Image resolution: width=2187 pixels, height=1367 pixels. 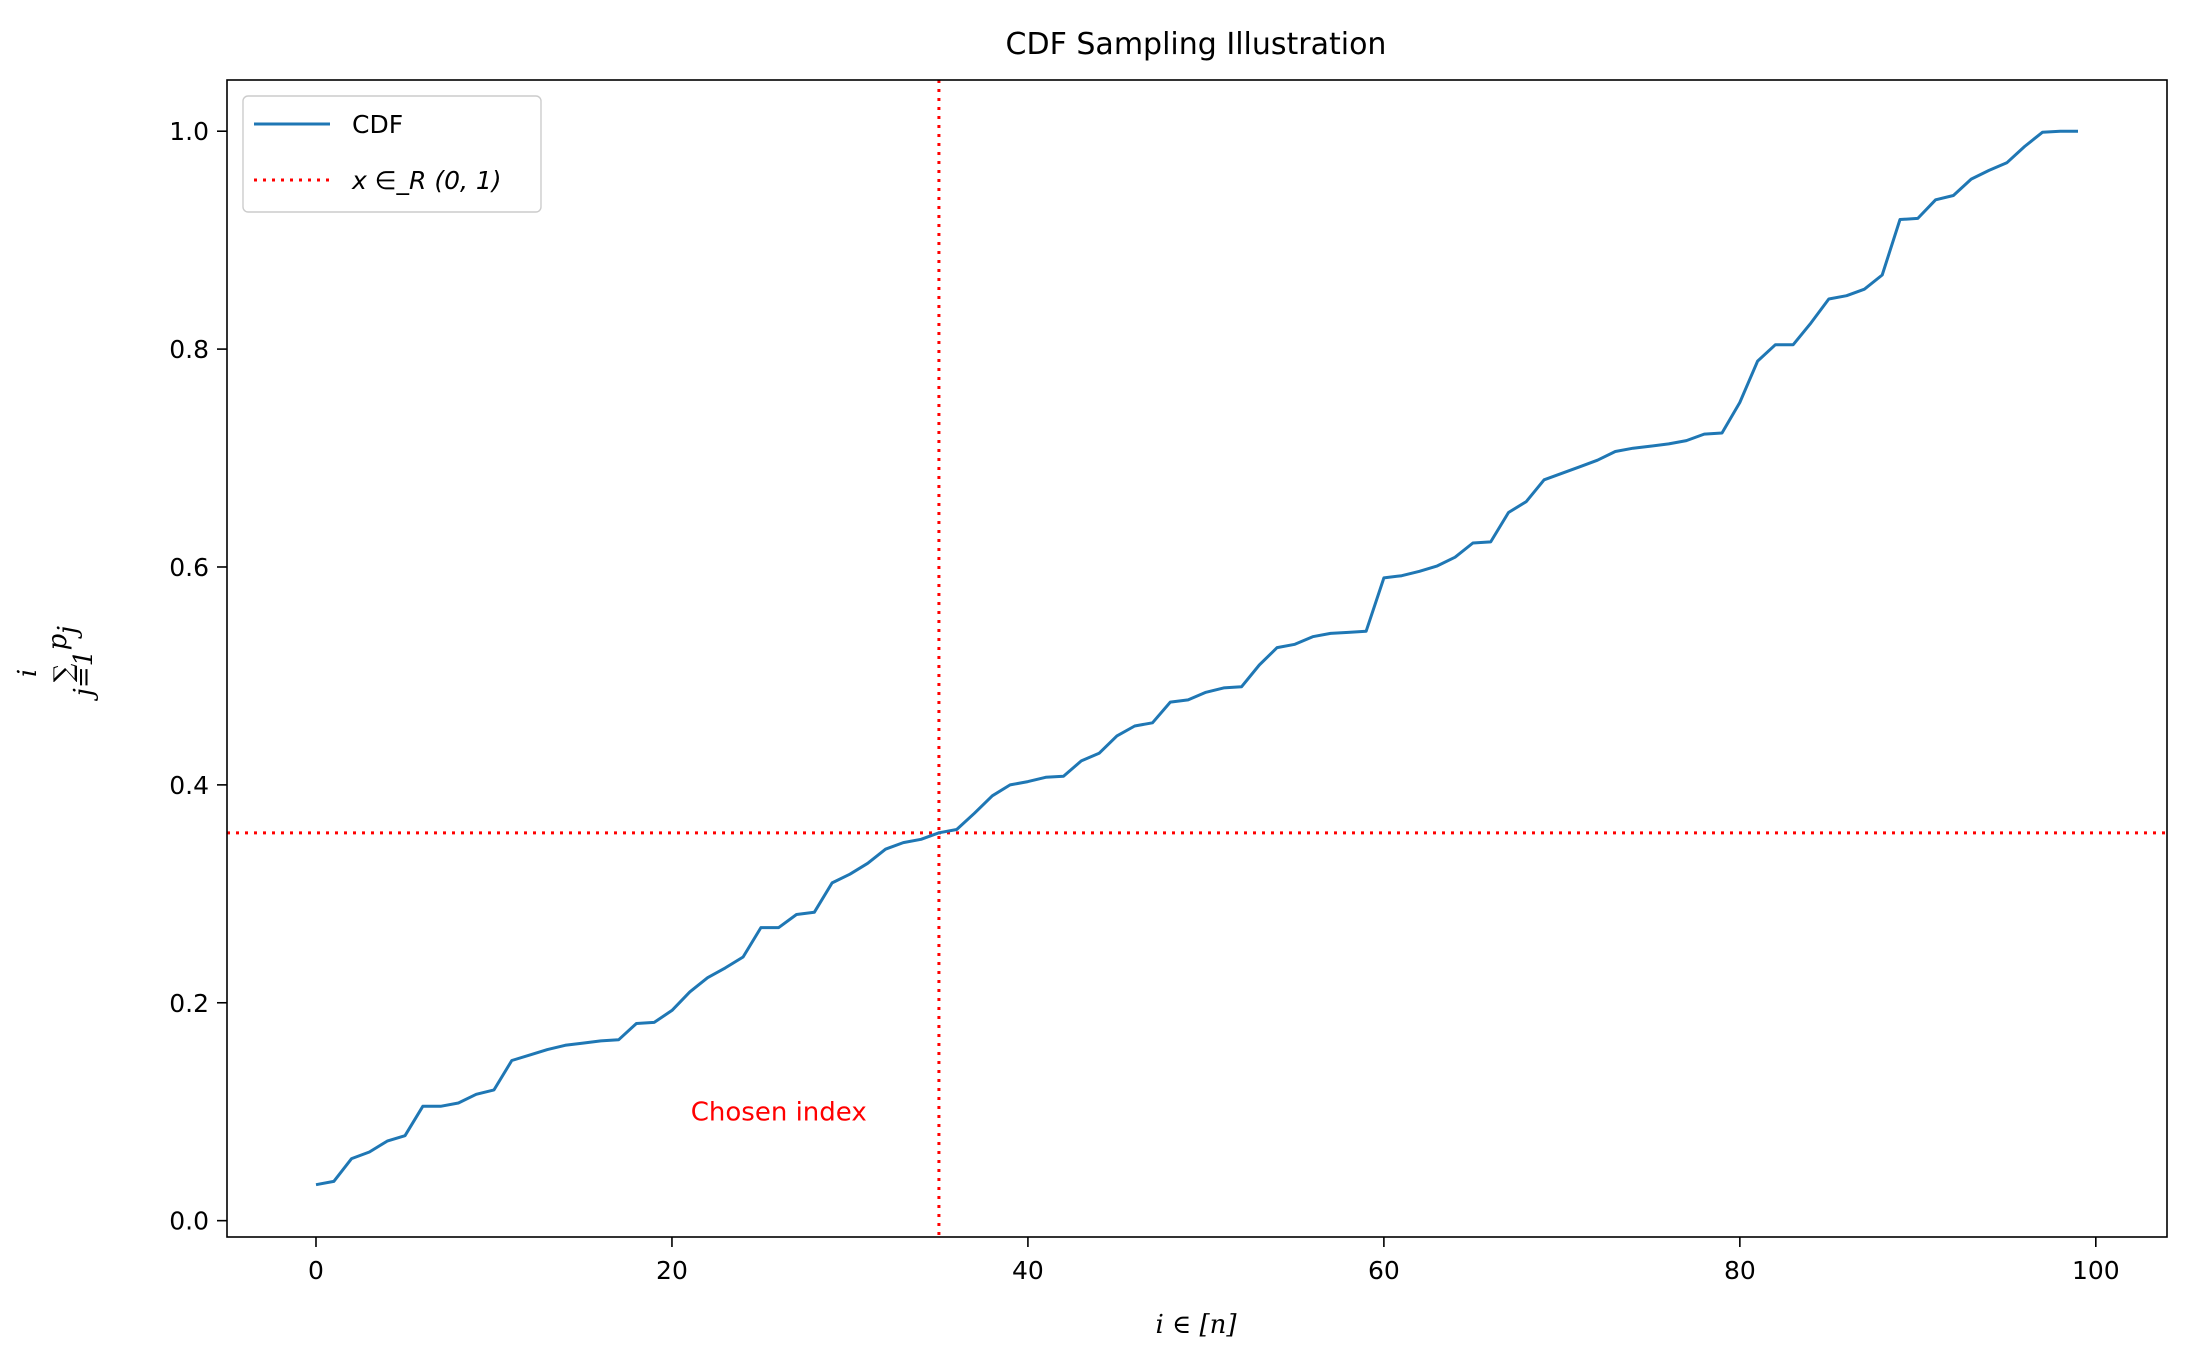 I want to click on x-tick-label: 80, so click(x=1740, y=1270).